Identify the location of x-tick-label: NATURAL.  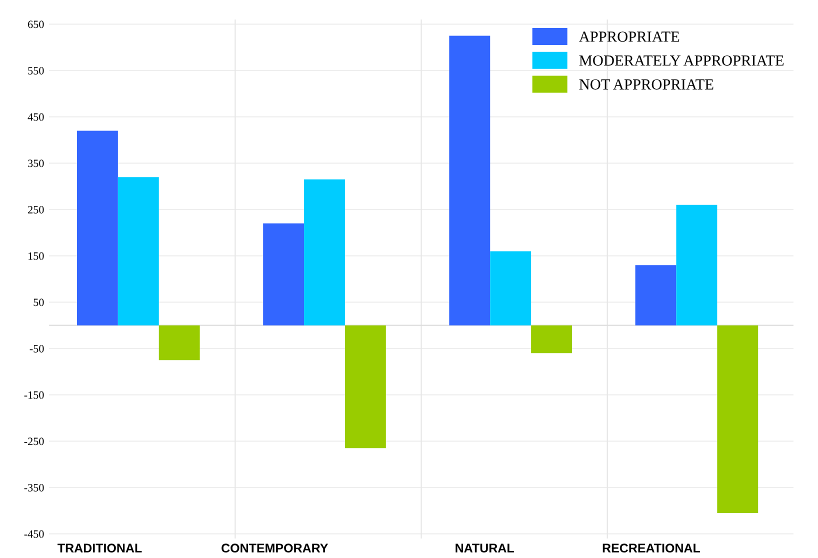
(485, 548).